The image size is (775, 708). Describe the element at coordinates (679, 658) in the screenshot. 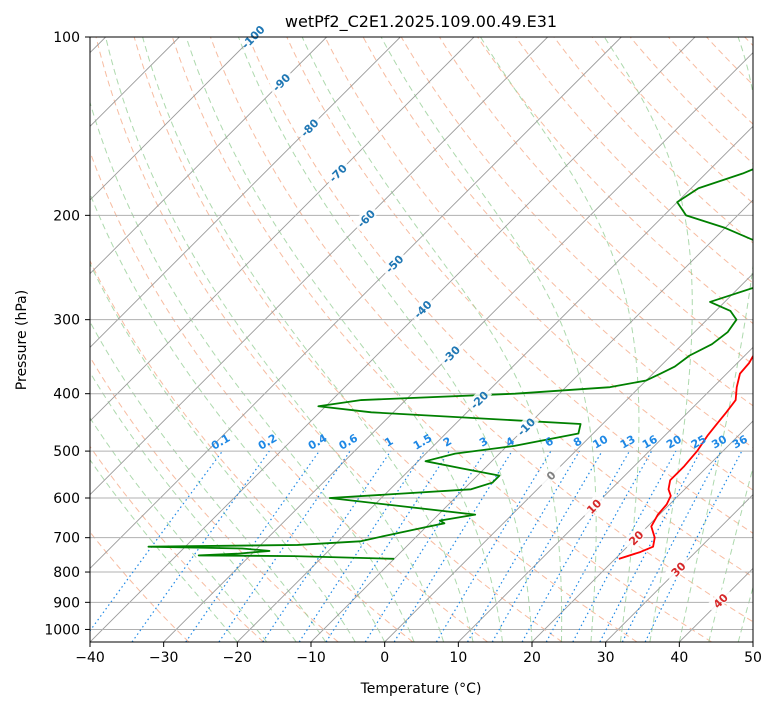

I see `x-tick-label: 40` at that location.